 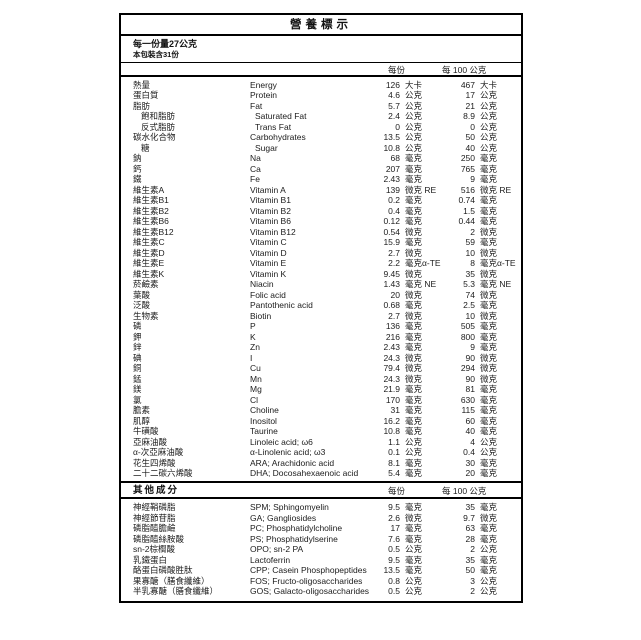 I want to click on nutrient-name-zh: 鎂, so click(x=137, y=389).